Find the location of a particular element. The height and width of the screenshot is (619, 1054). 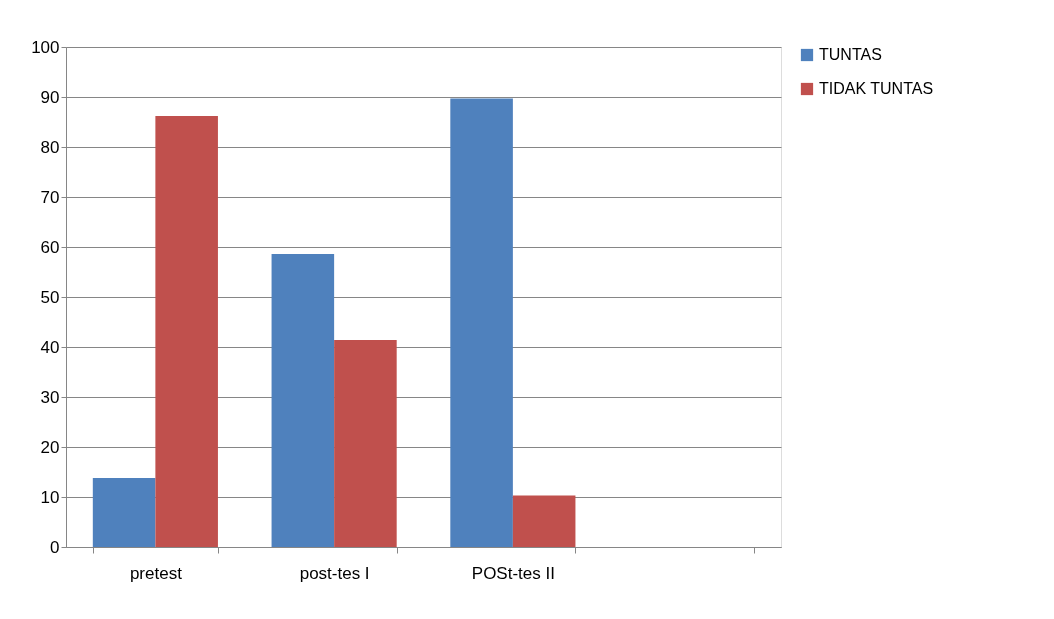

x-tick-label: pretest is located at coordinates (156, 573).